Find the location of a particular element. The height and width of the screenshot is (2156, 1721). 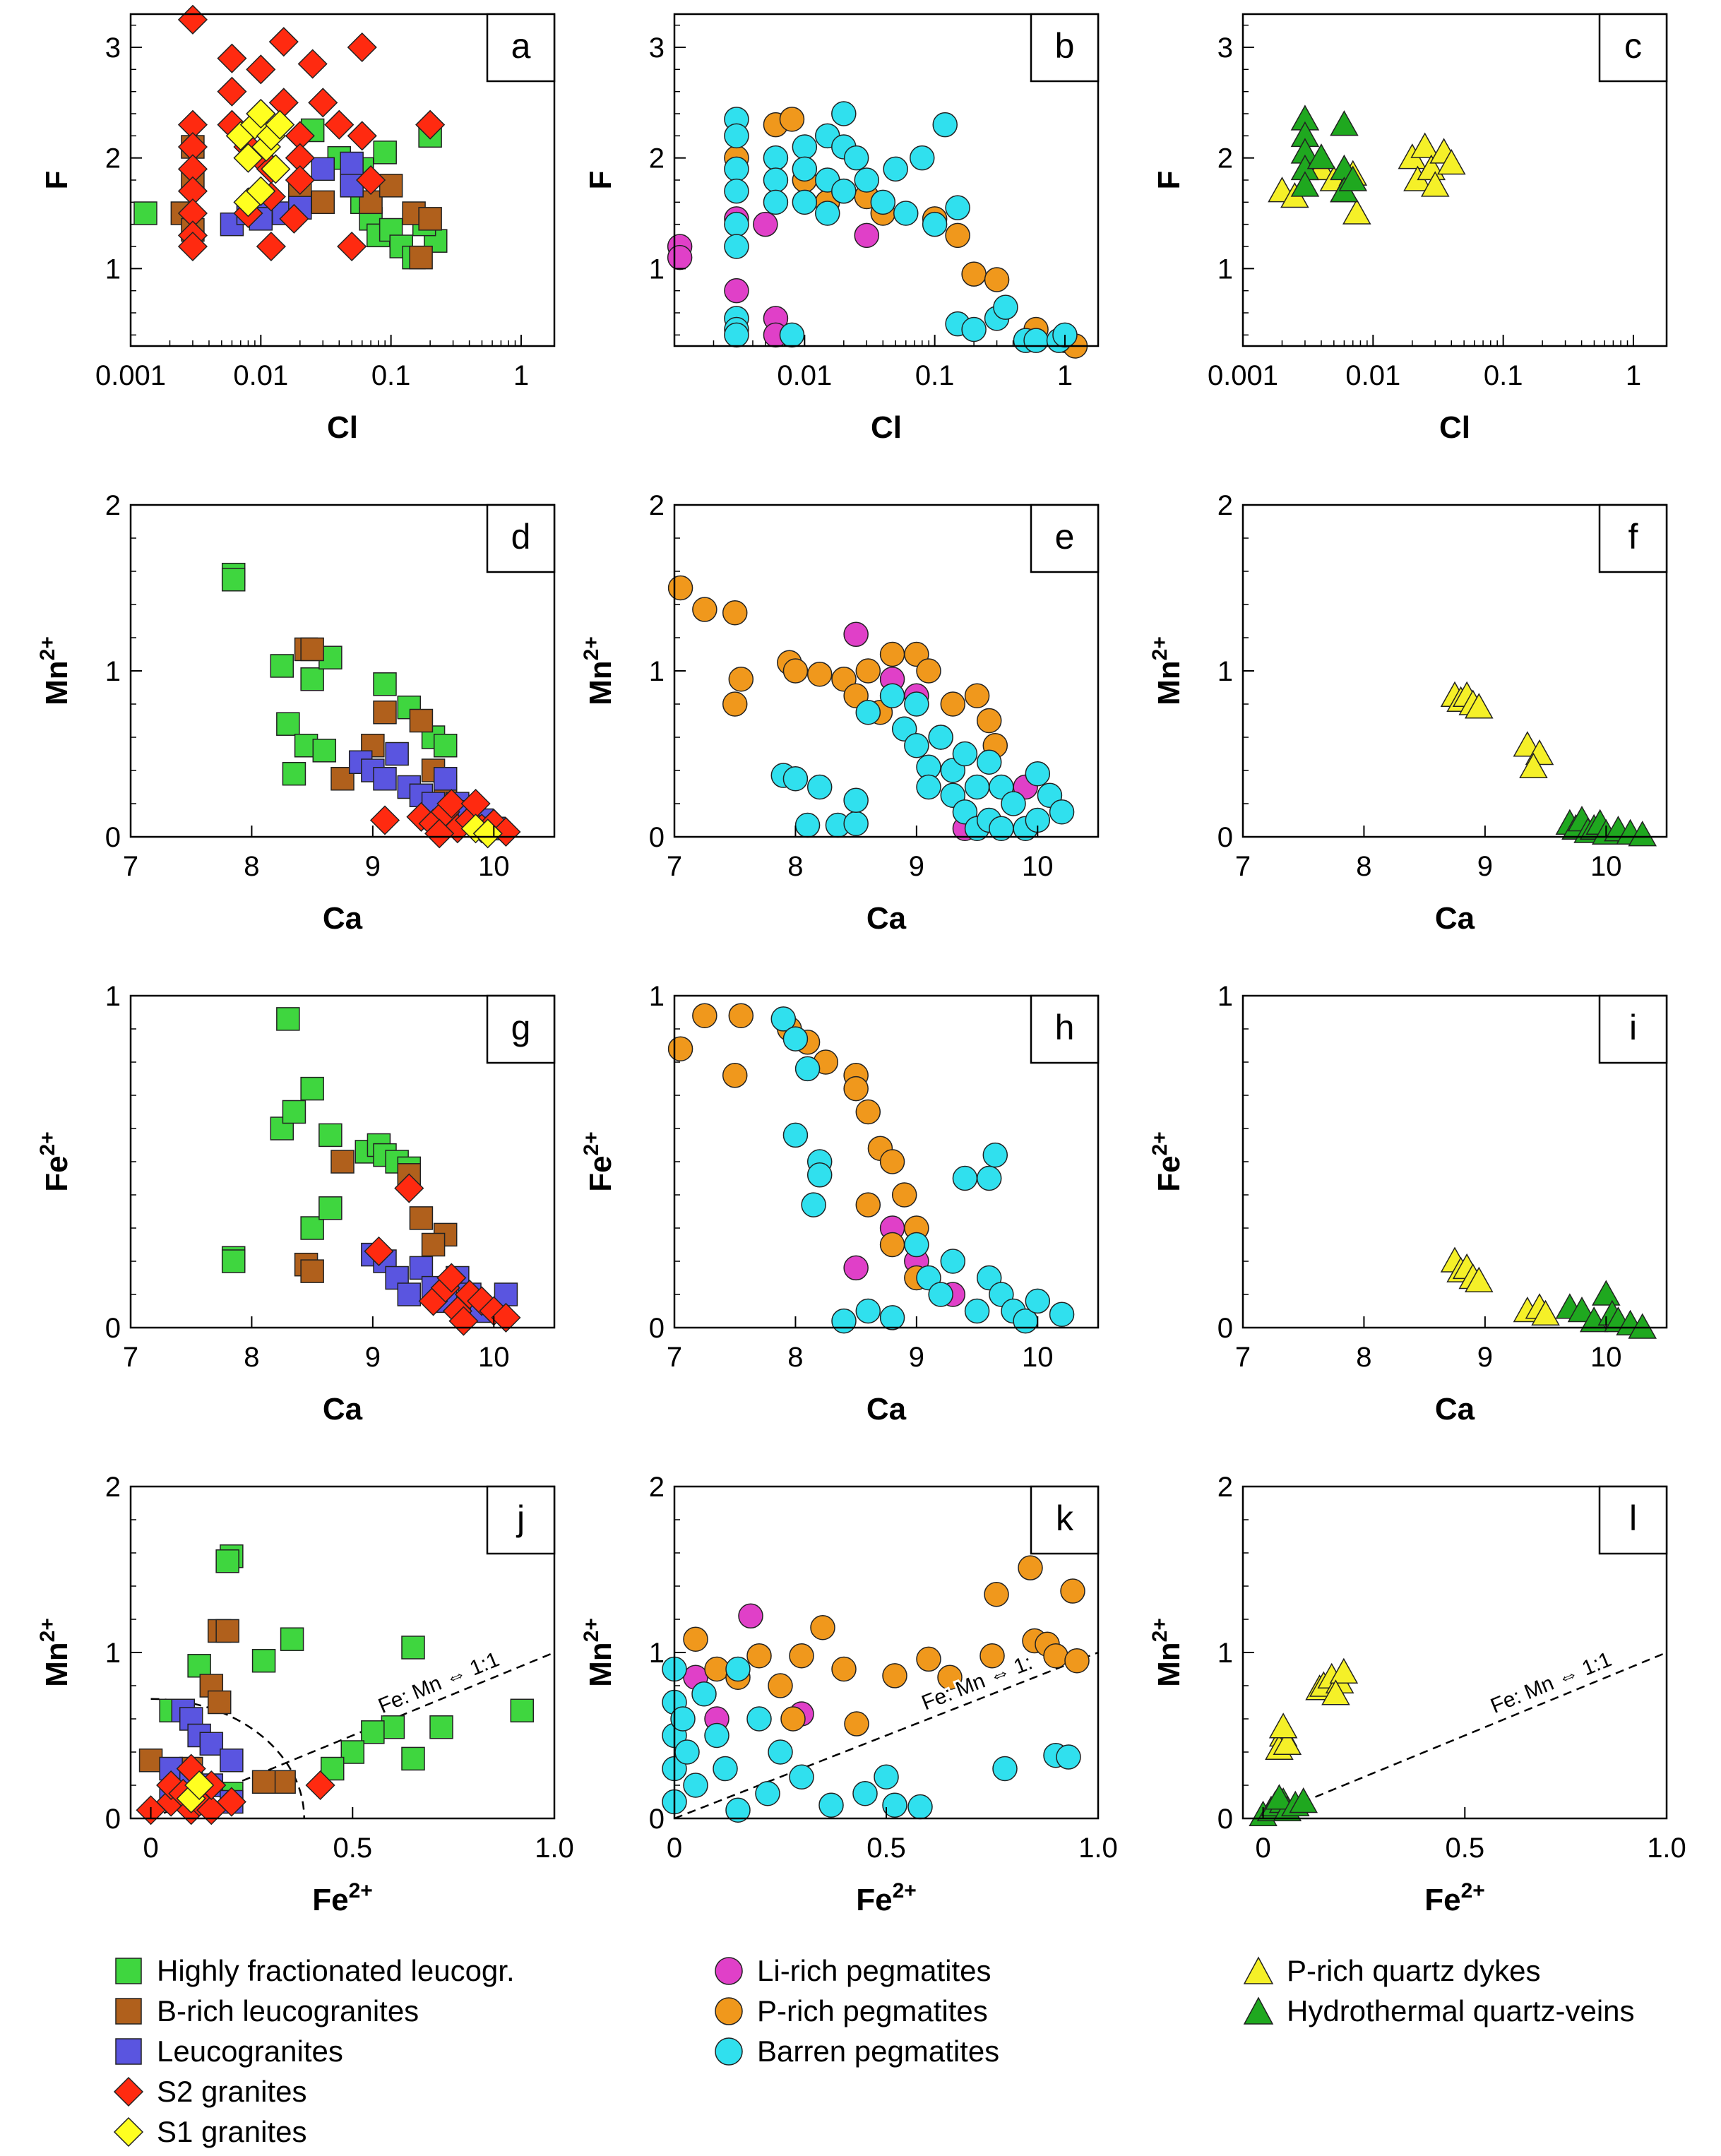

x-tick-label: 0.001 is located at coordinates (130, 375).